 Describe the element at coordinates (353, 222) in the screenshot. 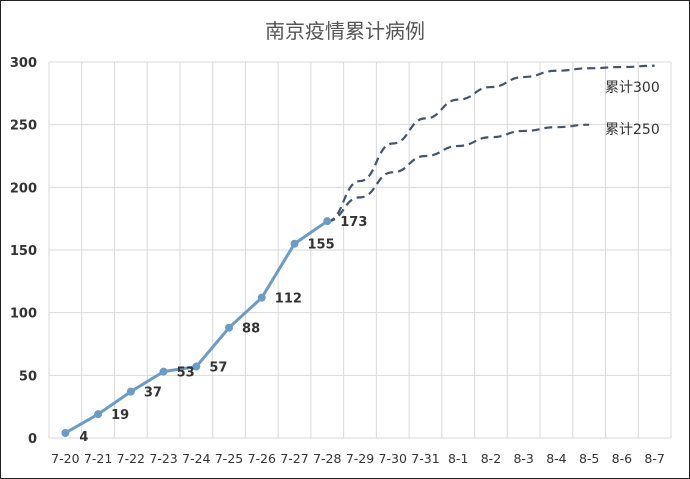

I see `data-label: 173` at that location.